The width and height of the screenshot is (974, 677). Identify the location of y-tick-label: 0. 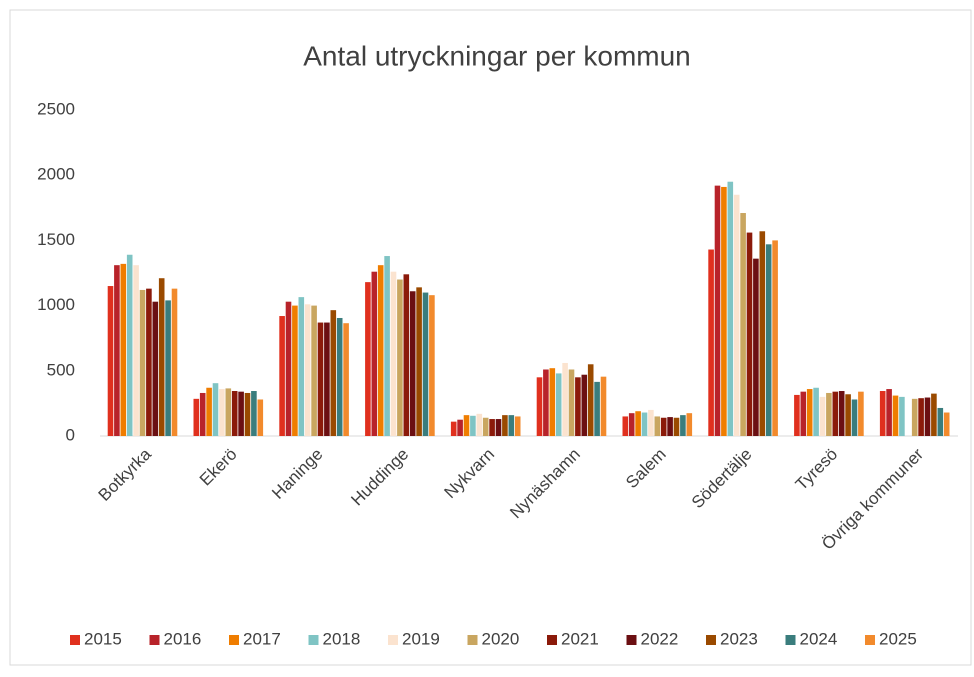
(70, 434).